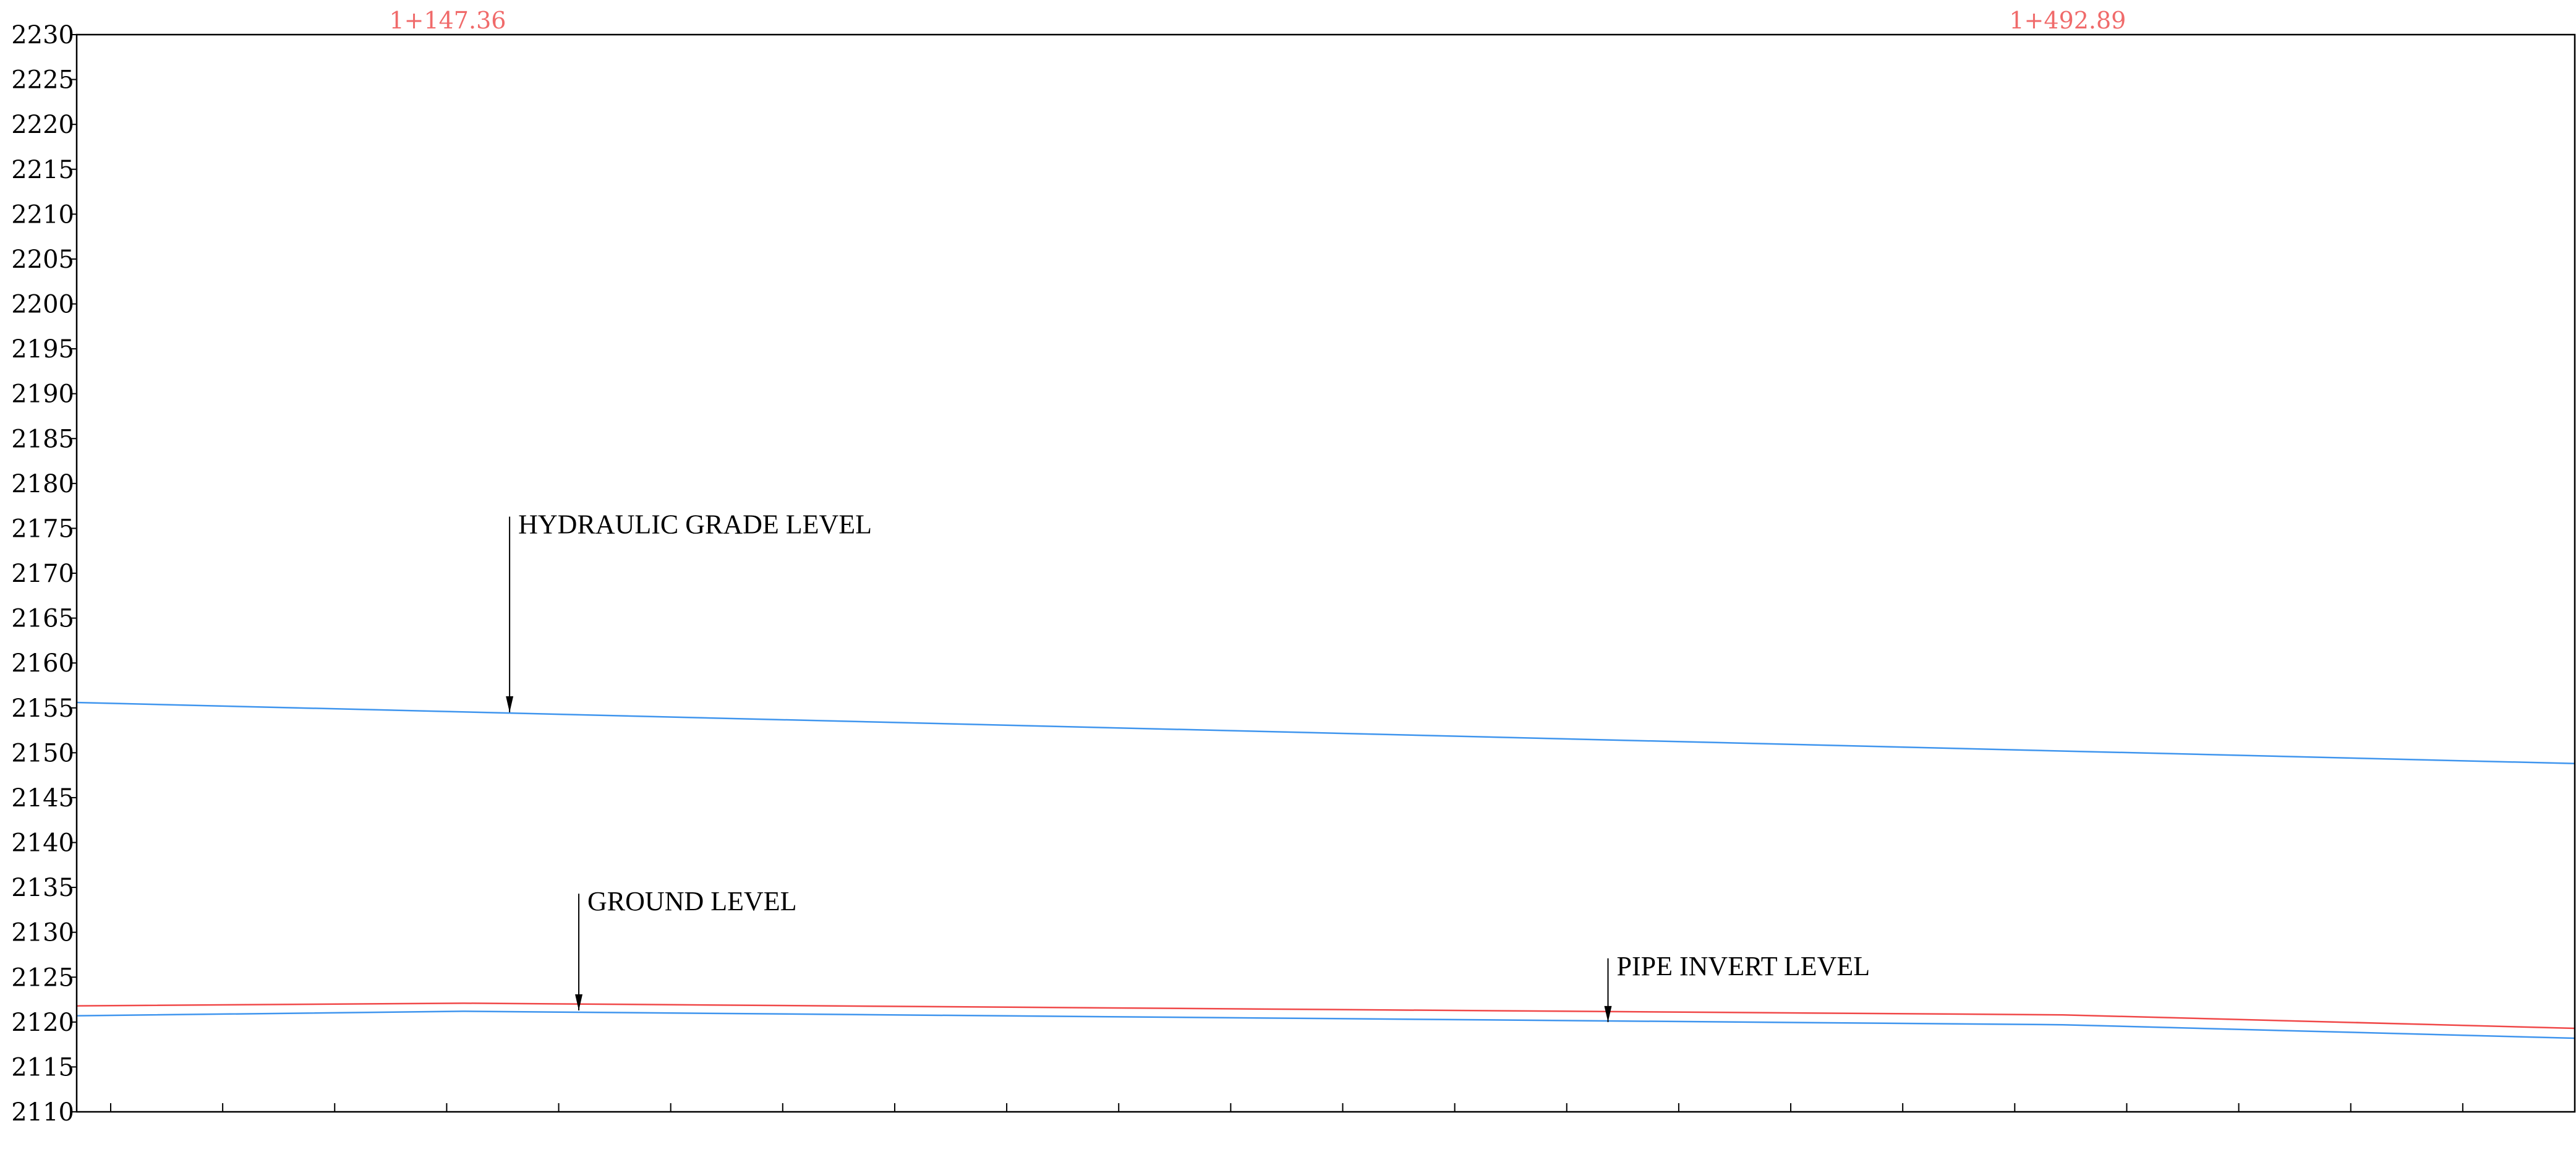  Describe the element at coordinates (42, 484) in the screenshot. I see `y-tick-label: 2180` at that location.